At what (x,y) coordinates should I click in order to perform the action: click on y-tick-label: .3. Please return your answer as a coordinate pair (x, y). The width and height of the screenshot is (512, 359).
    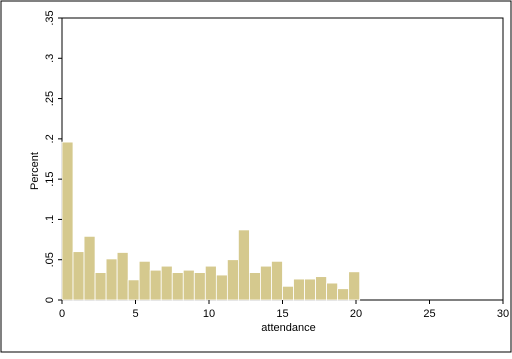
    Looking at the image, I should click on (50, 58).